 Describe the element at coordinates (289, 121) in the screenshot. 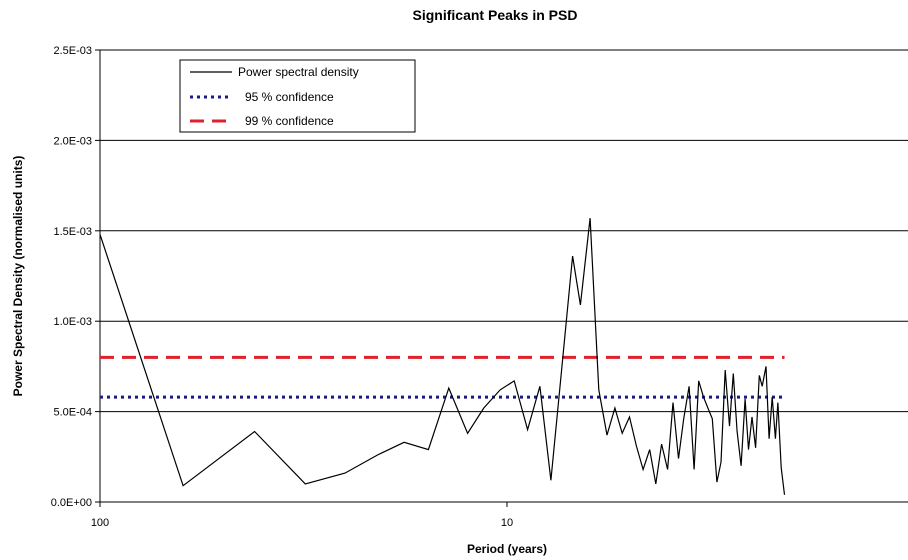

I see `legend-label-99: 99 % confidence` at that location.